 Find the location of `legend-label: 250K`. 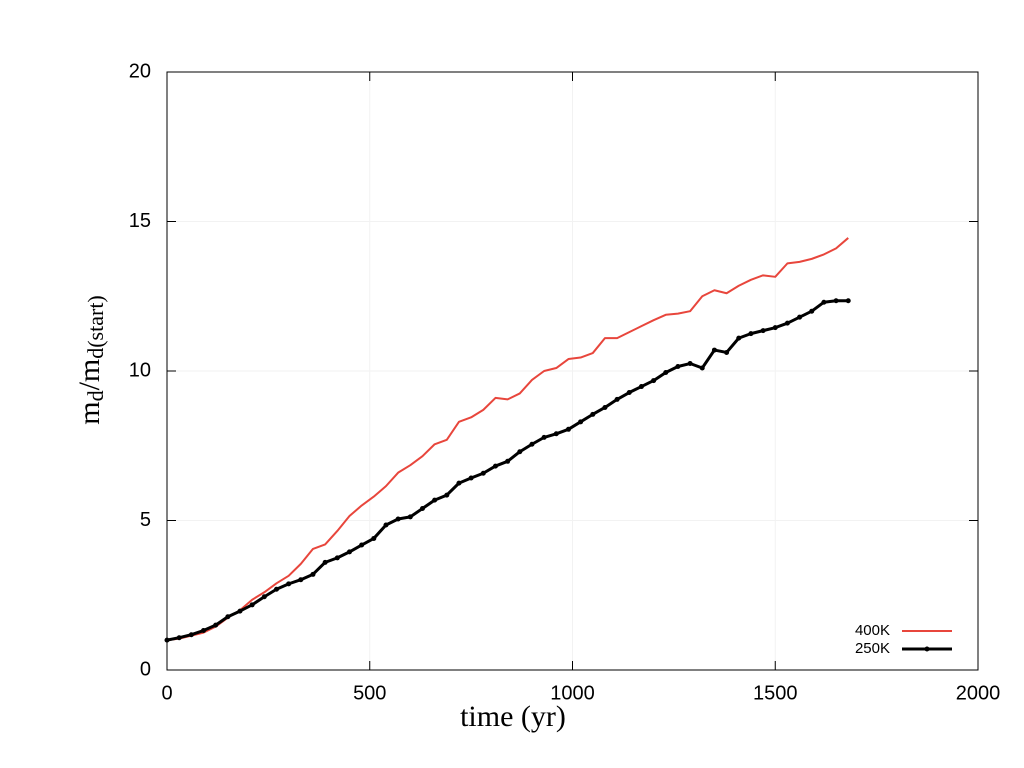

legend-label: 250K is located at coordinates (872, 648).